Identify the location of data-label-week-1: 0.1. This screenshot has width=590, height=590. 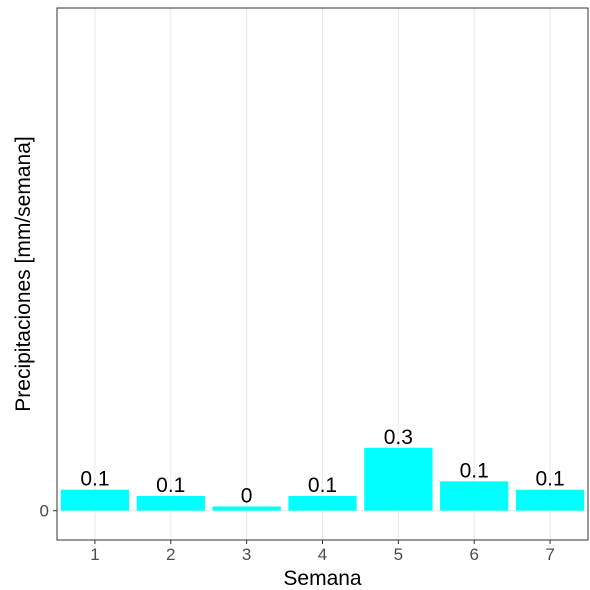
(94, 479).